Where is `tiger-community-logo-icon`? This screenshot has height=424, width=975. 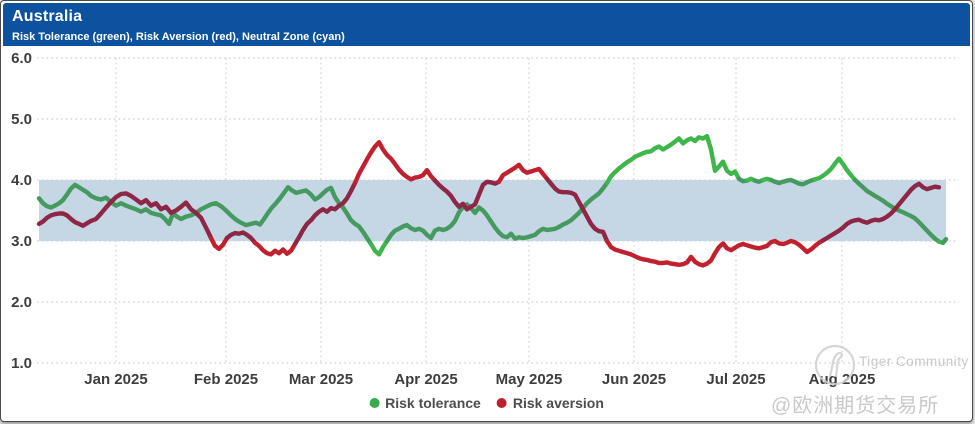
tiger-community-logo-icon is located at coordinates (835, 365).